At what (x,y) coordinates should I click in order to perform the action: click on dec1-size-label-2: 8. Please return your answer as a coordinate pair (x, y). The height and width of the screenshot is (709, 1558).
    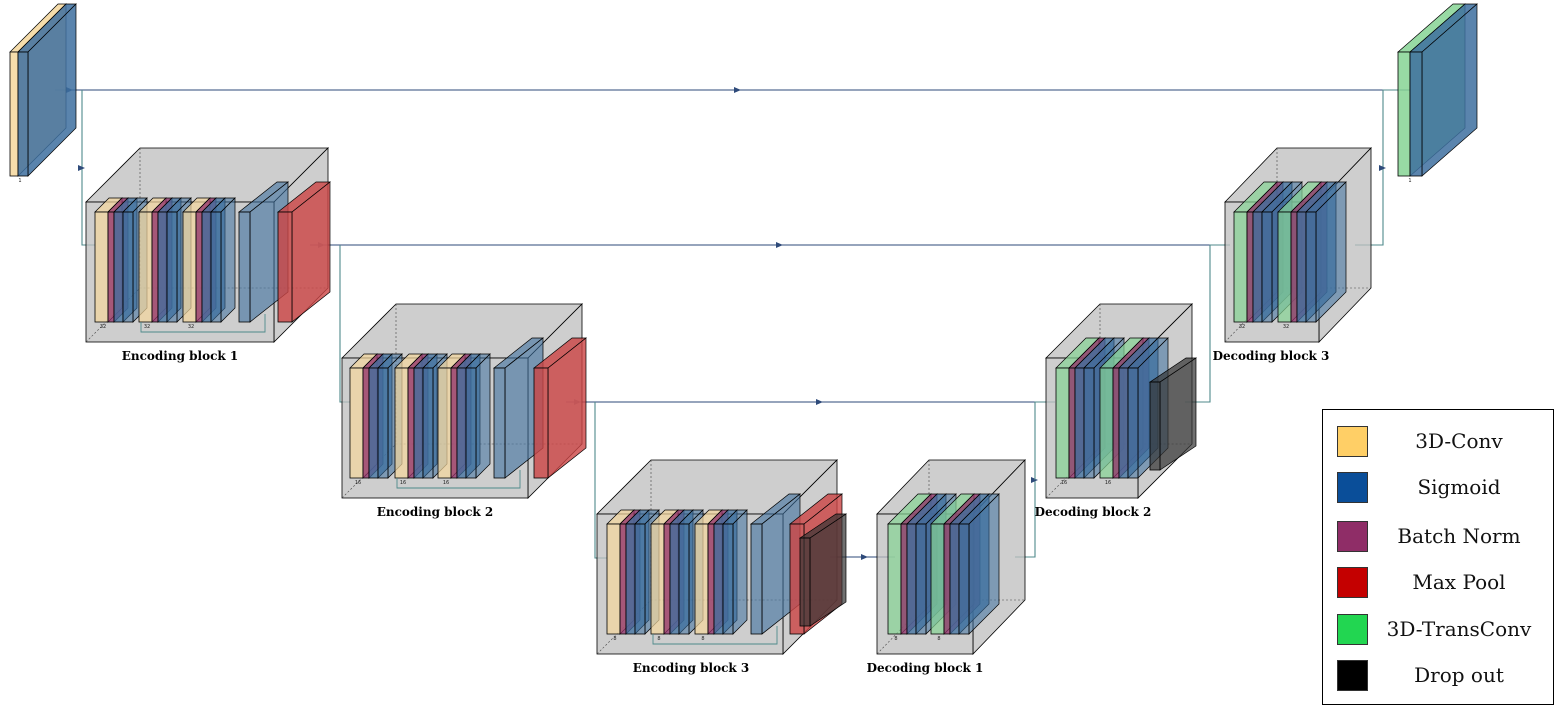
    Looking at the image, I should click on (938, 639).